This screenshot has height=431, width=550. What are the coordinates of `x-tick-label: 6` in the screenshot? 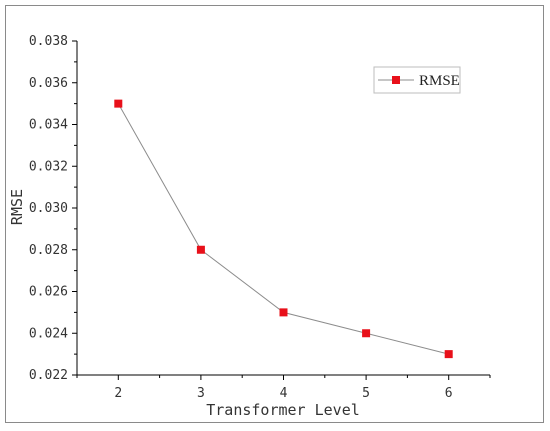 It's located at (449, 393).